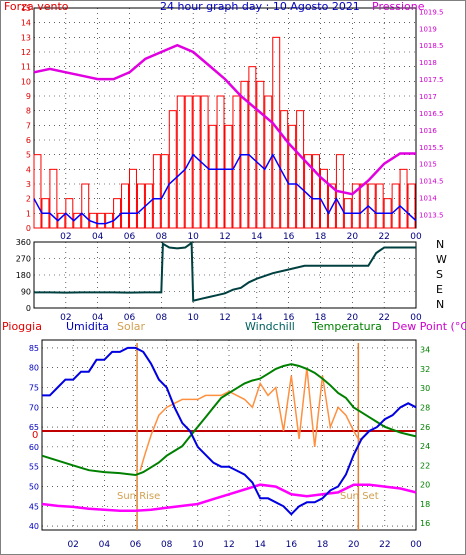 The width and height of the screenshot is (466, 555). What do you see at coordinates (260, 6) in the screenshot?
I see `graph-title: 24 hour graph day : 10 Agosto 2021` at bounding box center [260, 6].